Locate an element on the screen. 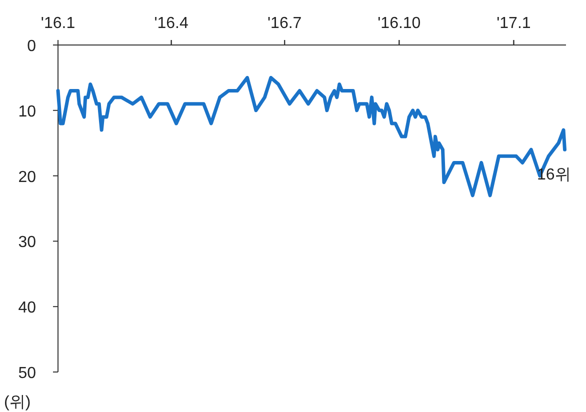 The image size is (586, 412). y-tick-label: 0 is located at coordinates (31, 46).